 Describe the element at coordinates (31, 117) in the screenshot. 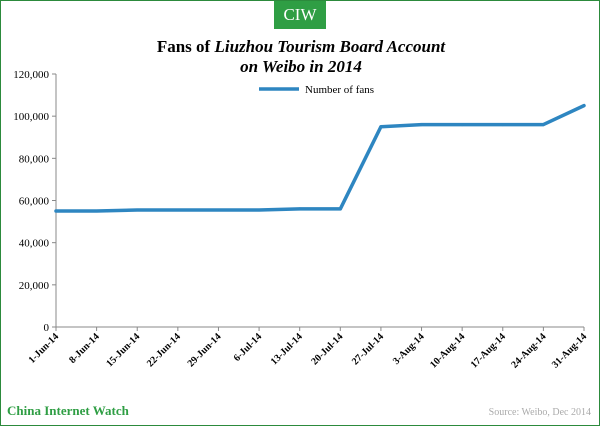

I see `y-tick-label: 100,000` at that location.